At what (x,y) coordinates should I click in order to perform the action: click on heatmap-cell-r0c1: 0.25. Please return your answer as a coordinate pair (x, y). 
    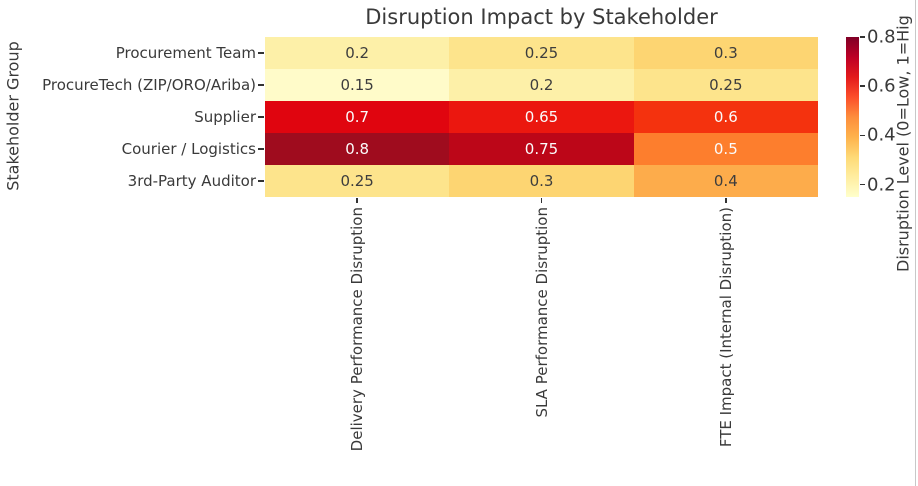
    Looking at the image, I should click on (541, 53).